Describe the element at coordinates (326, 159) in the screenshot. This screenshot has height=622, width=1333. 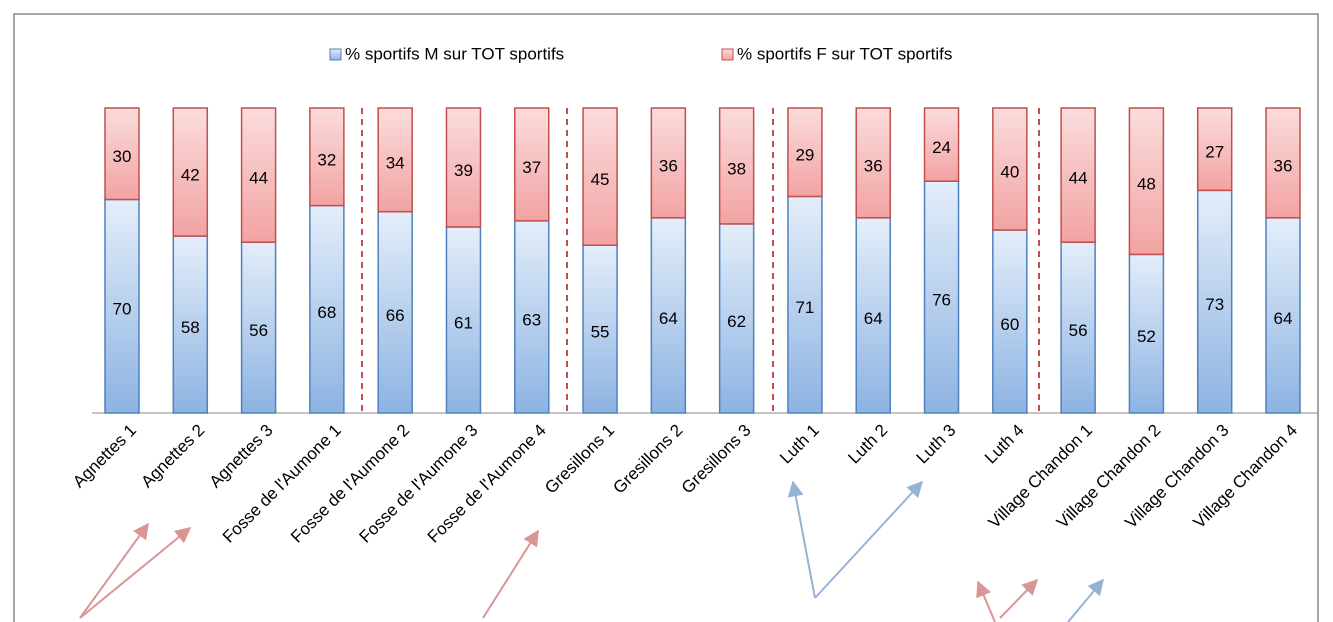
I see `data-label: 32` at that location.